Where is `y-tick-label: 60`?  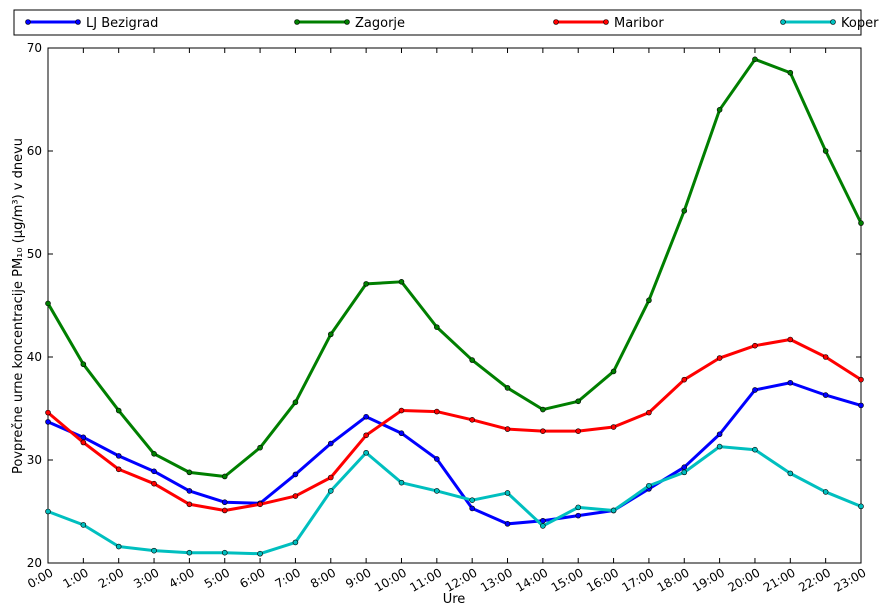 y-tick-label: 60 is located at coordinates (34, 151).